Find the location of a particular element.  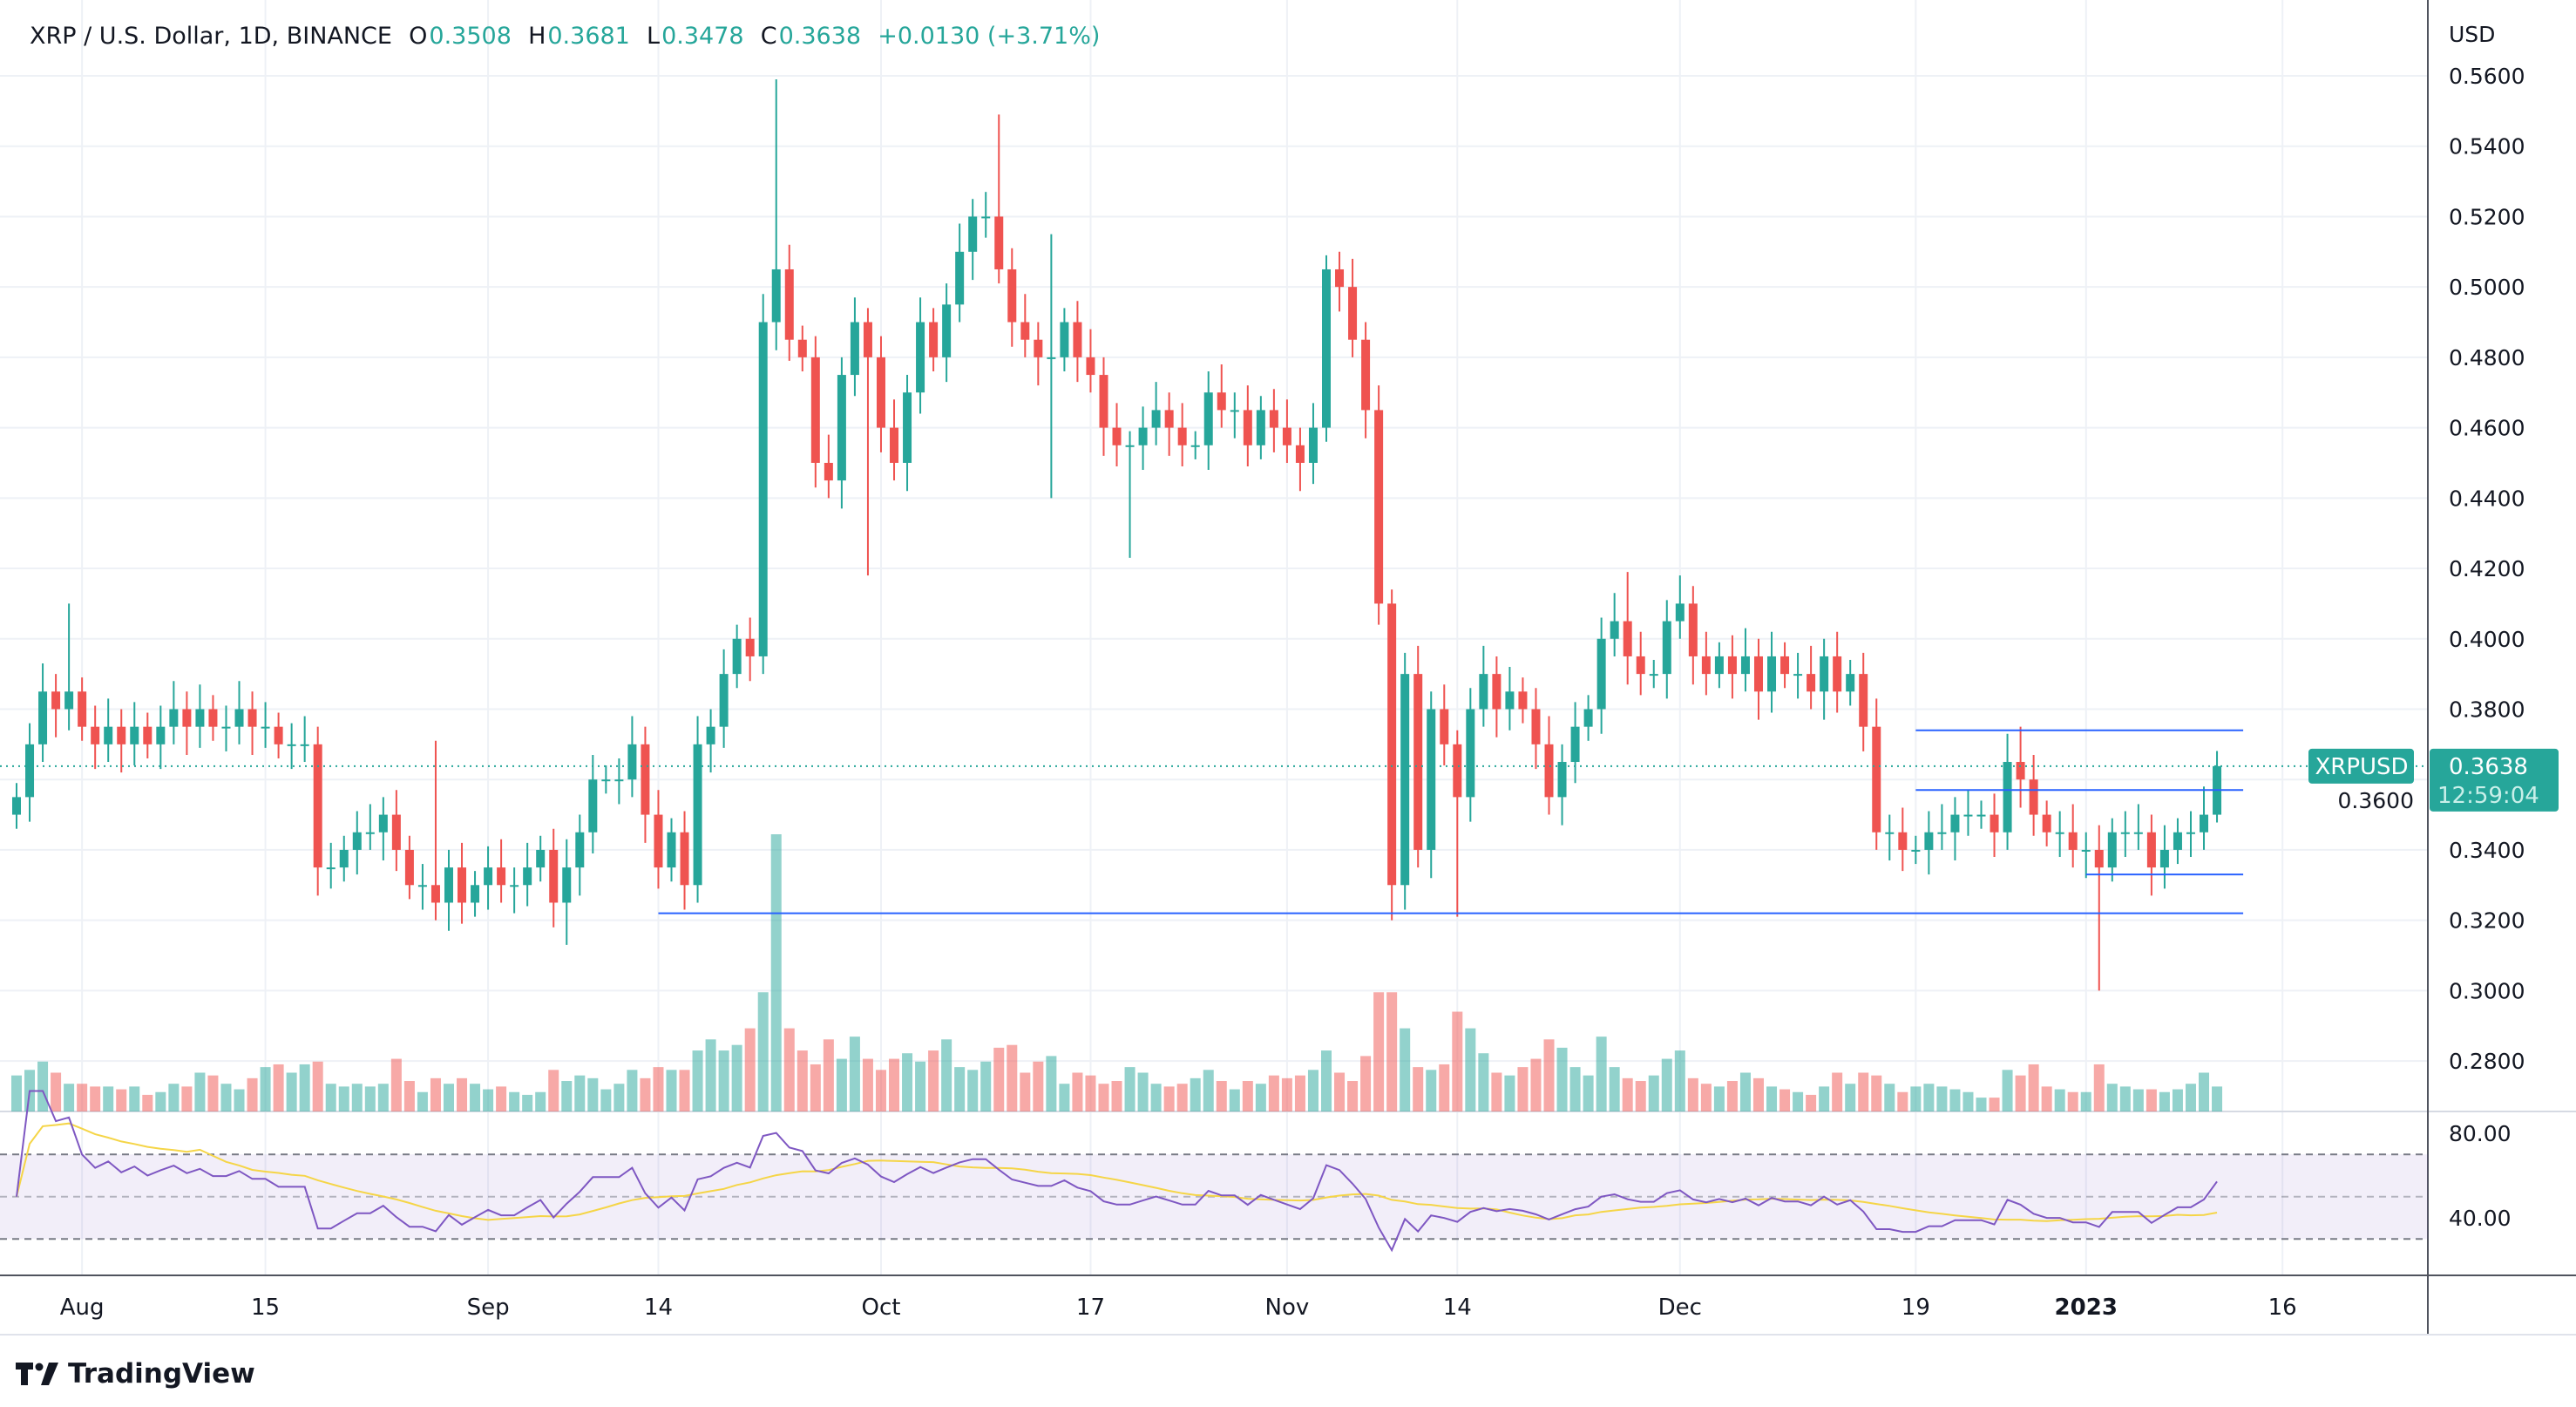

price-tick-label: 0.2800 is located at coordinates (2487, 1061).